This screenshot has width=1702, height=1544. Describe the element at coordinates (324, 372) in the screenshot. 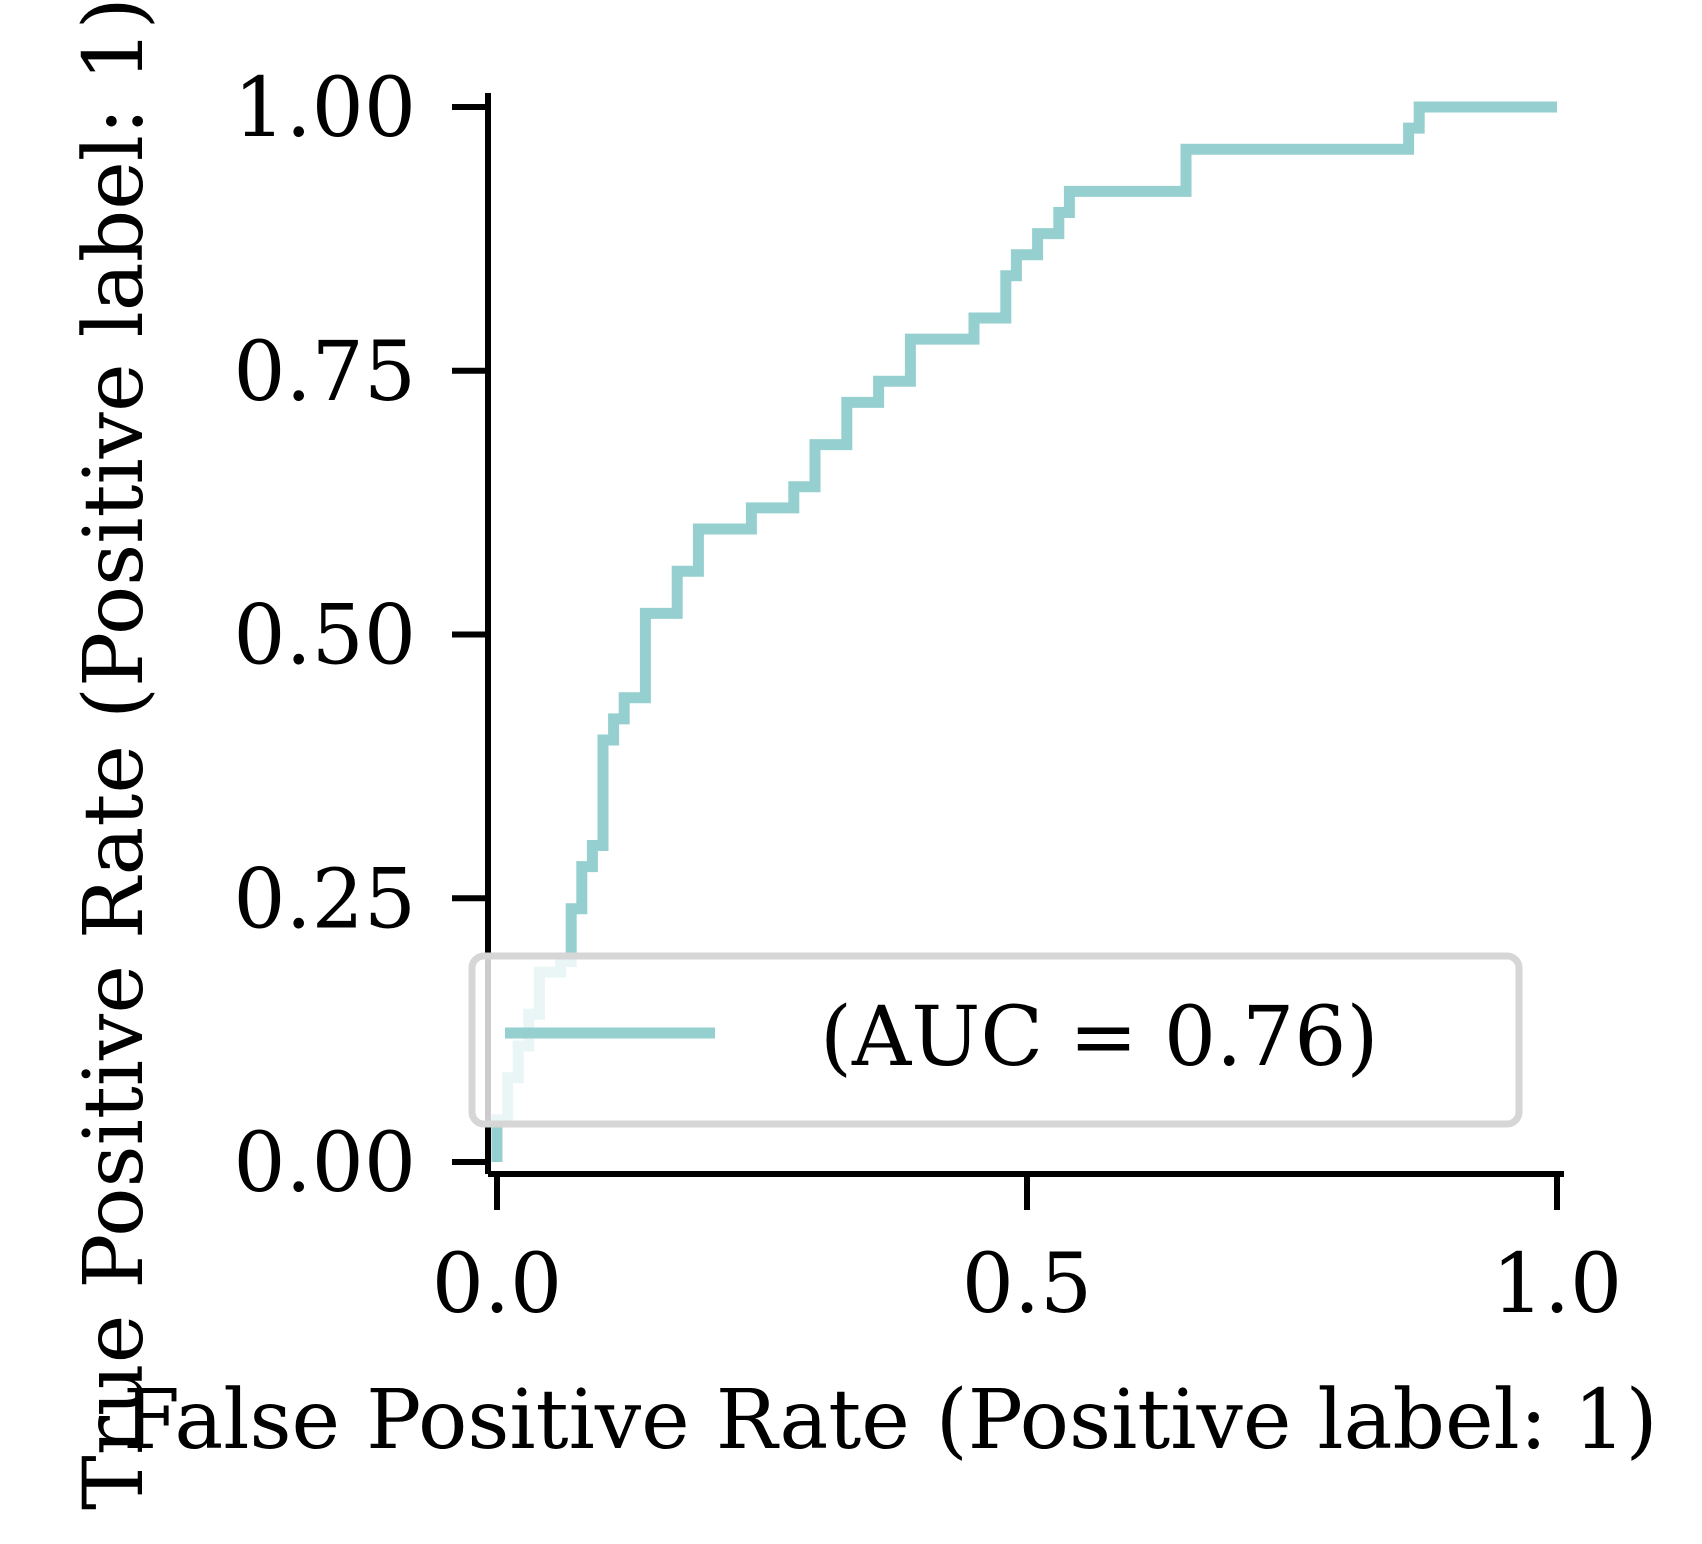

I see `y-tick-label: 0.75` at that location.